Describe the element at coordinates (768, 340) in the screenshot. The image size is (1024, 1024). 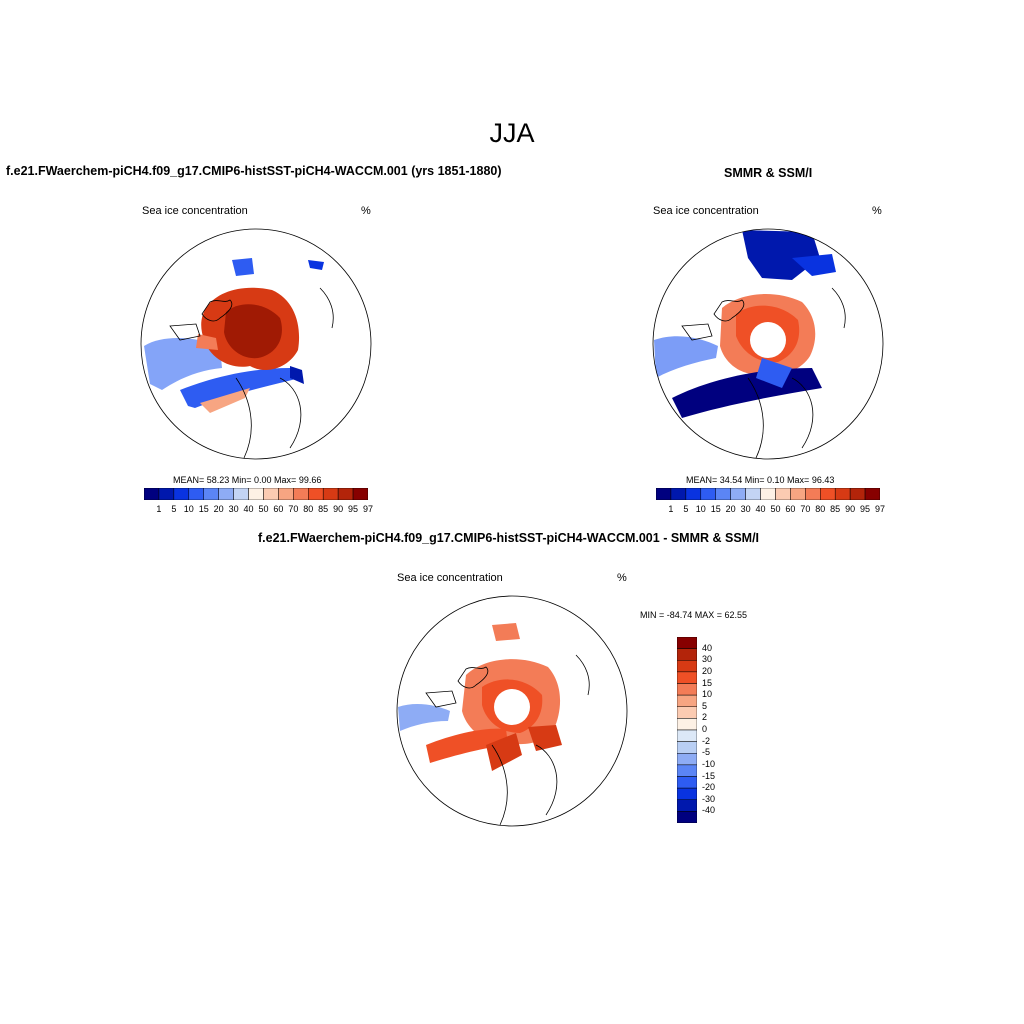
I see `pole-hole` at that location.